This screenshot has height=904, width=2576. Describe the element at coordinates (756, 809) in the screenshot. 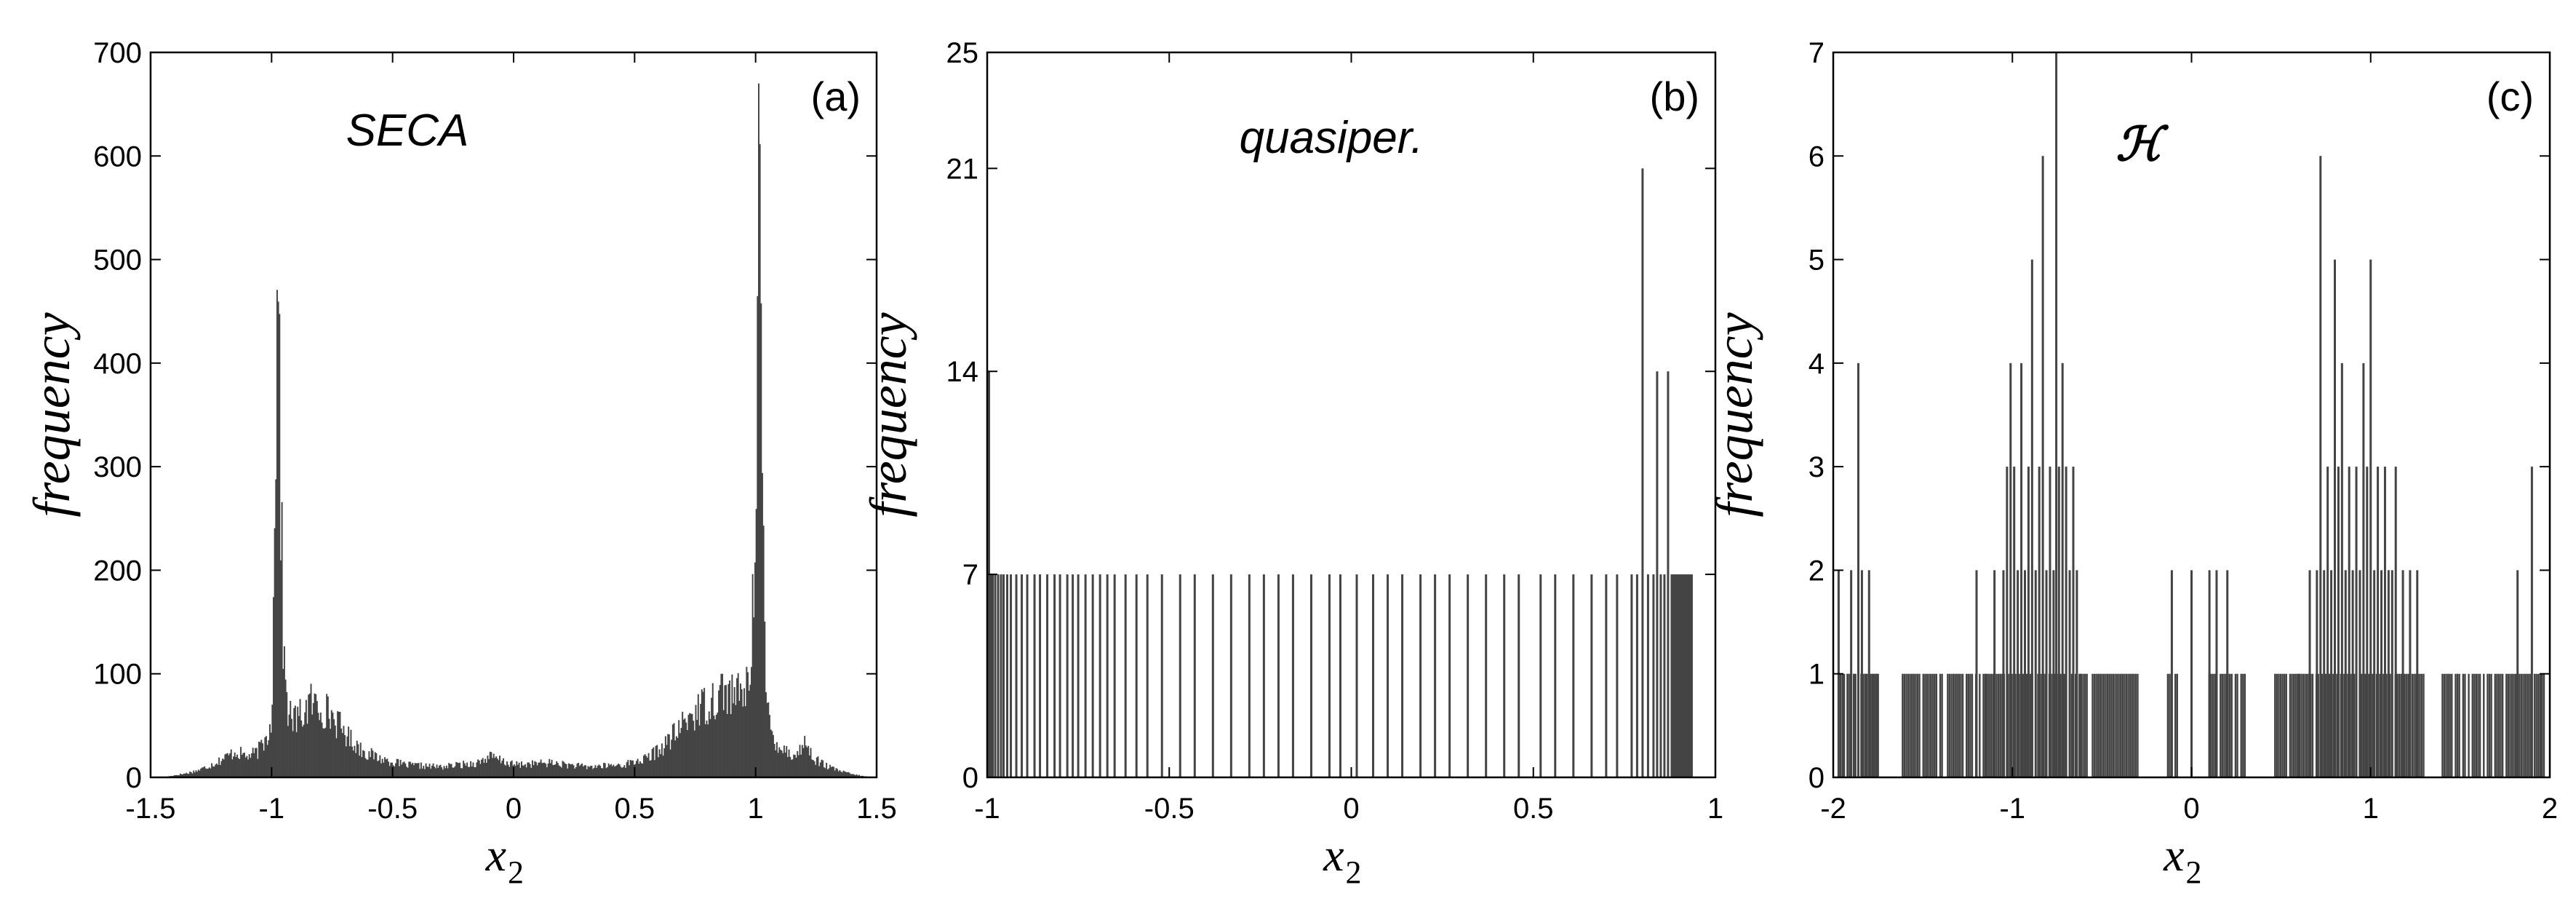

I see `x-tick-label: 1` at that location.